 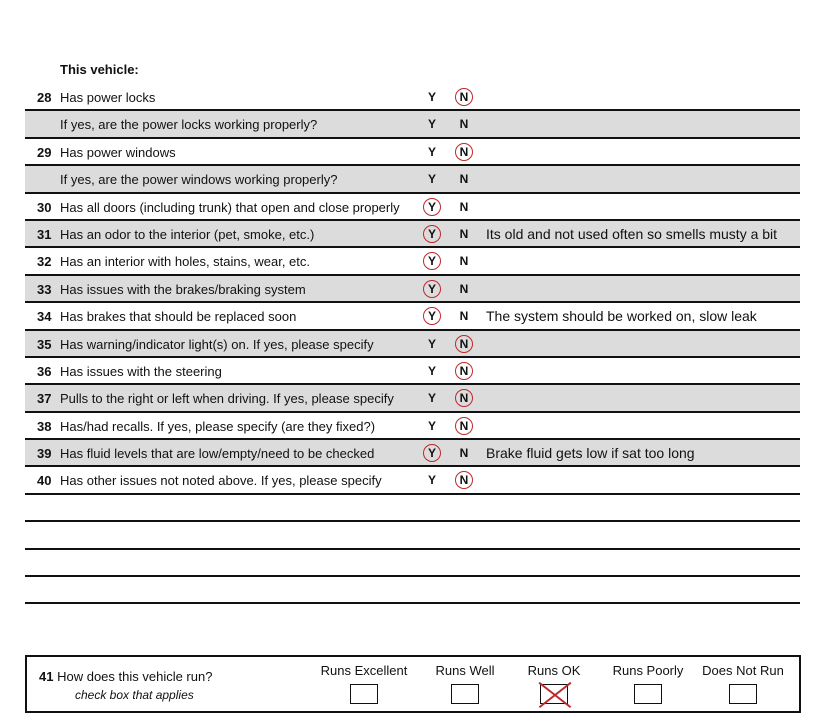 I want to click on question-41: 41 How does this vehicle run?, so click(x=125, y=676).